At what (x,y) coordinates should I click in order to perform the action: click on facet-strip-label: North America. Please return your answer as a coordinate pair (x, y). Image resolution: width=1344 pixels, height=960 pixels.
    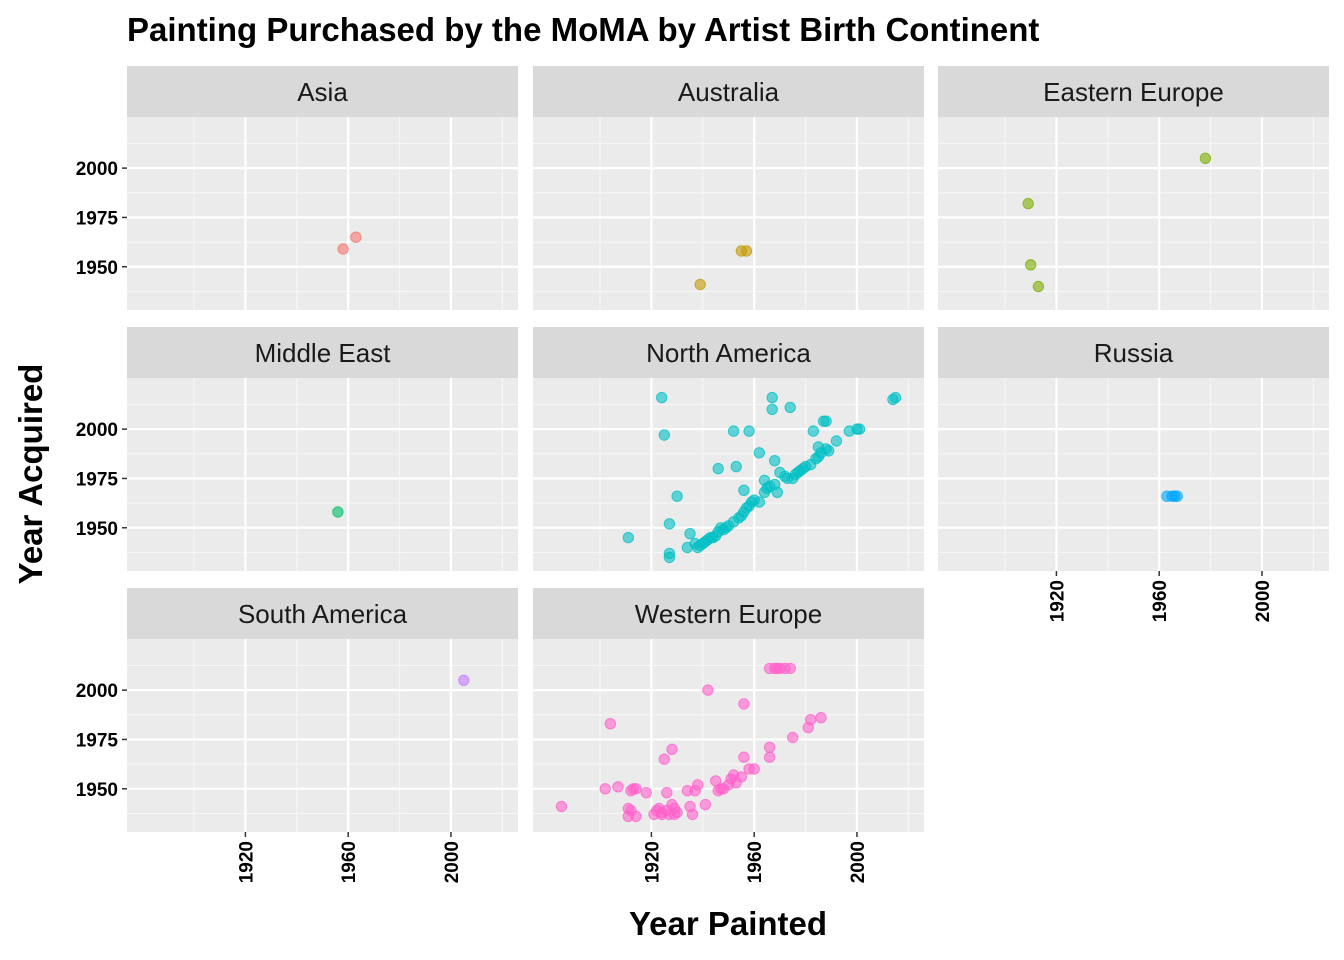
    Looking at the image, I should click on (728, 353).